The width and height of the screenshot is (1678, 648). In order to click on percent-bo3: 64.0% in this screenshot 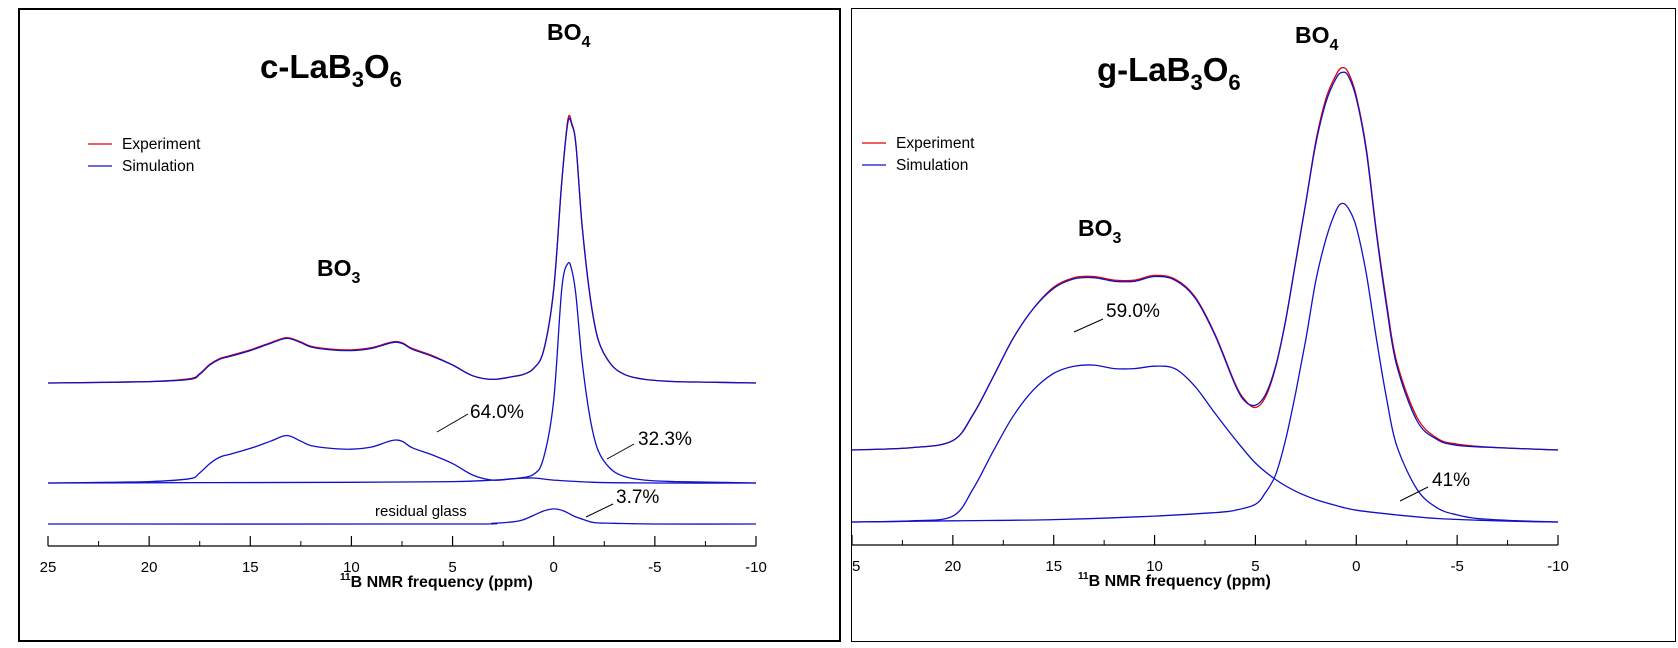, I will do `click(497, 412)`.